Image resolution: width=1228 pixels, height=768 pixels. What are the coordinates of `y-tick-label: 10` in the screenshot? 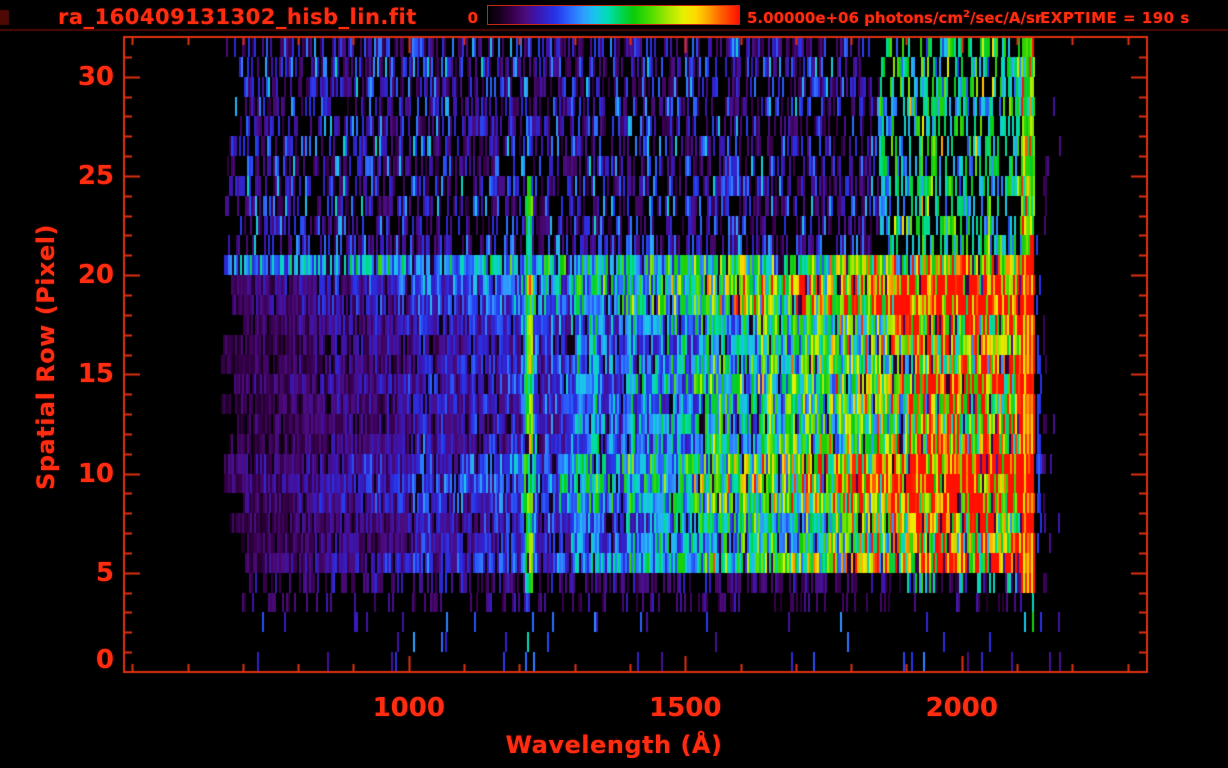 It's located at (95, 473).